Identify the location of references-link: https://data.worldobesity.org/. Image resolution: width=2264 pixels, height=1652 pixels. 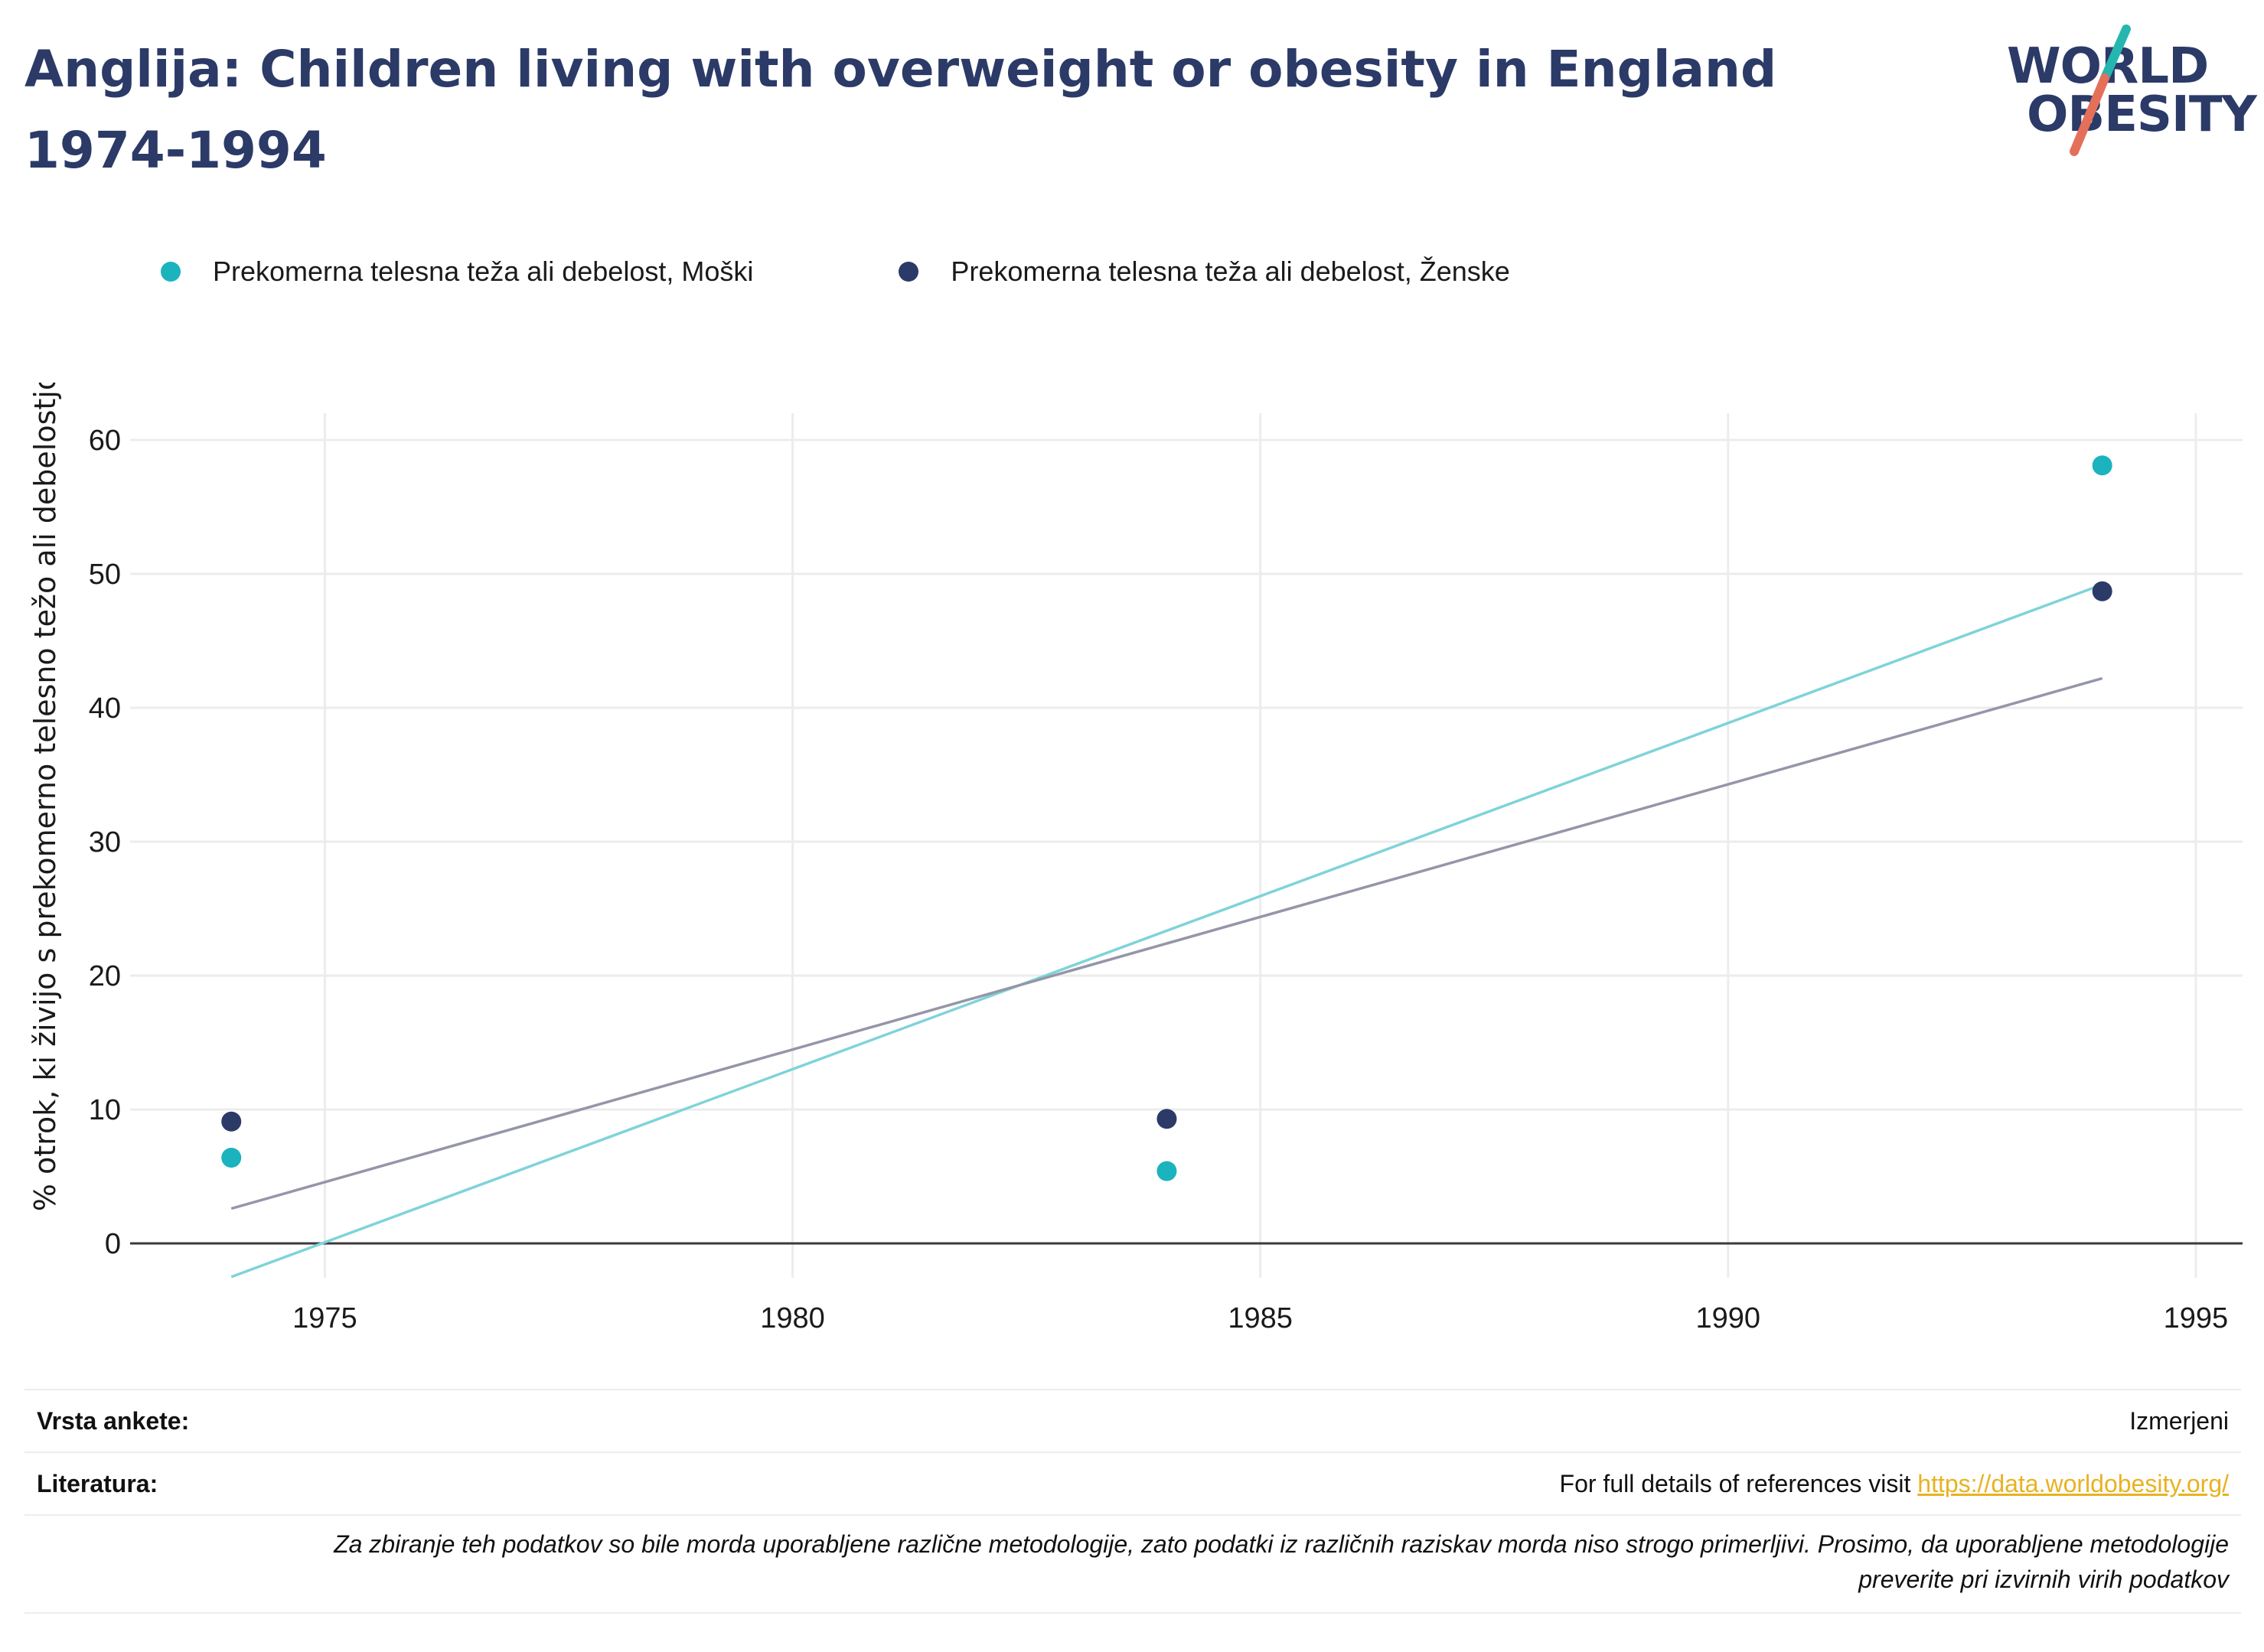
(2073, 1484).